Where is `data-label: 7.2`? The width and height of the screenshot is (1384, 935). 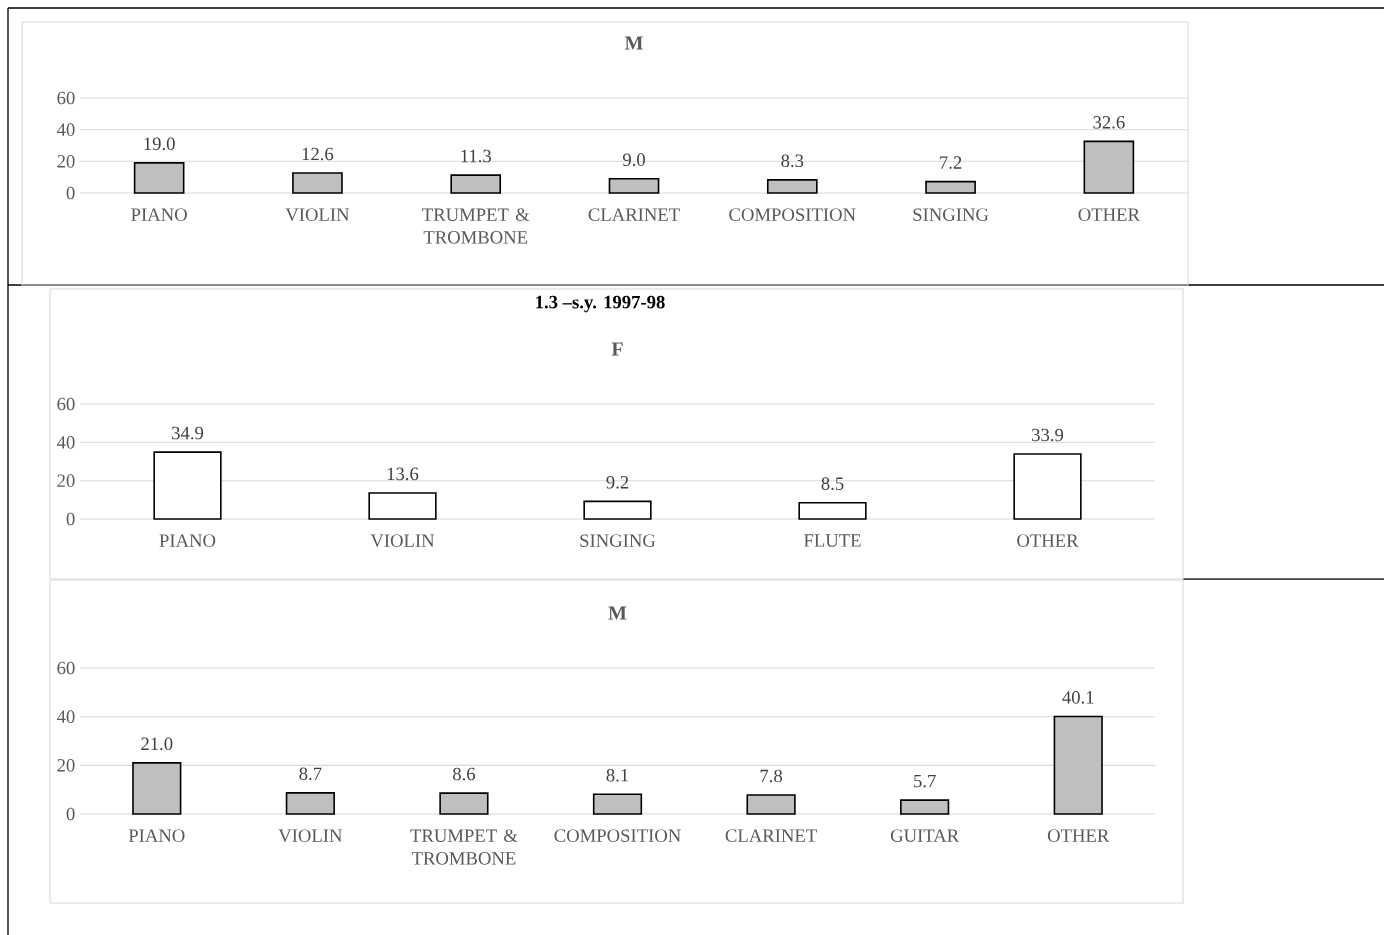
data-label: 7.2 is located at coordinates (951, 162).